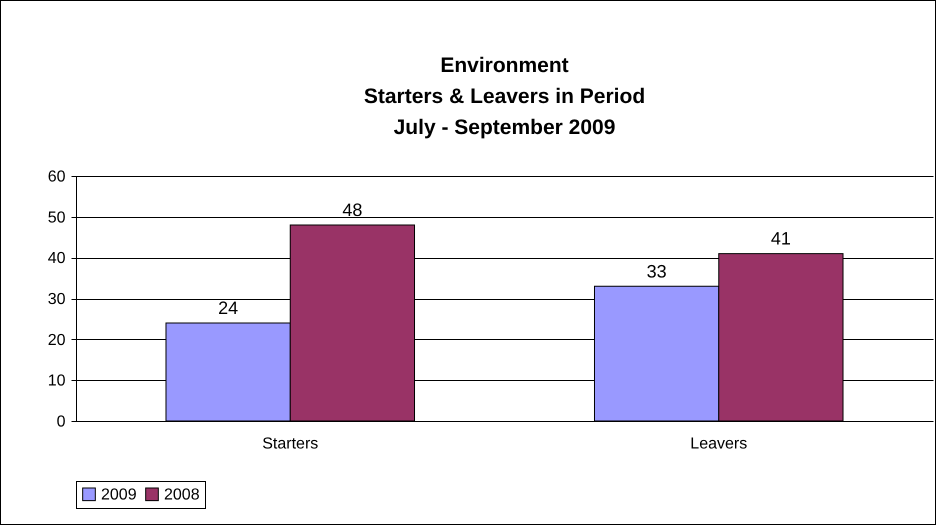  Describe the element at coordinates (57, 299) in the screenshot. I see `y-tick-label: 30` at that location.